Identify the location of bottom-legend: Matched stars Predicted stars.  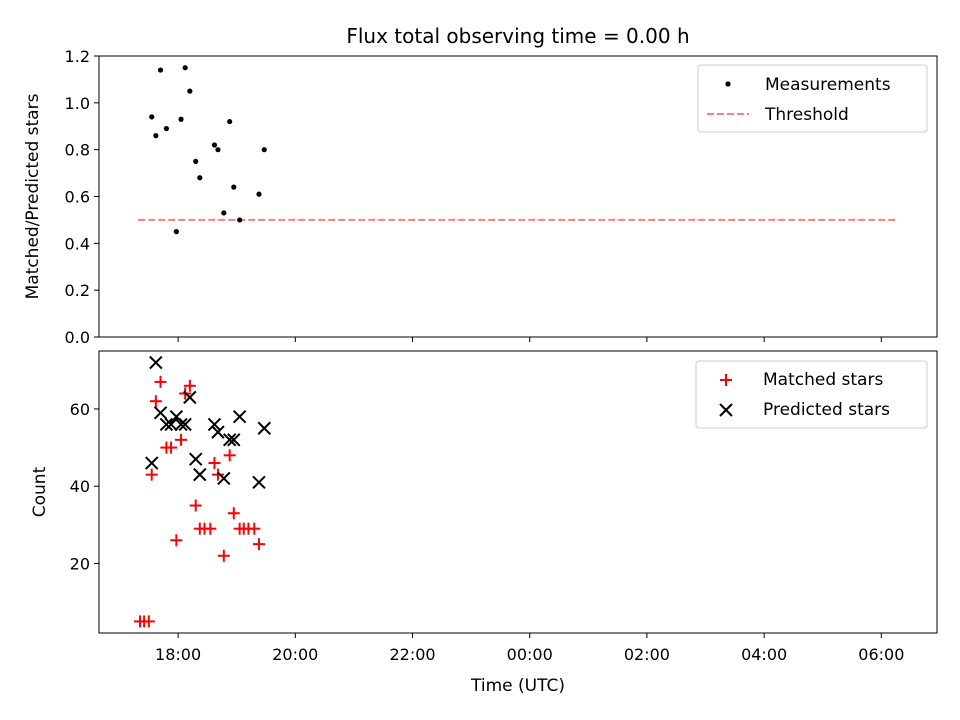
(811, 394).